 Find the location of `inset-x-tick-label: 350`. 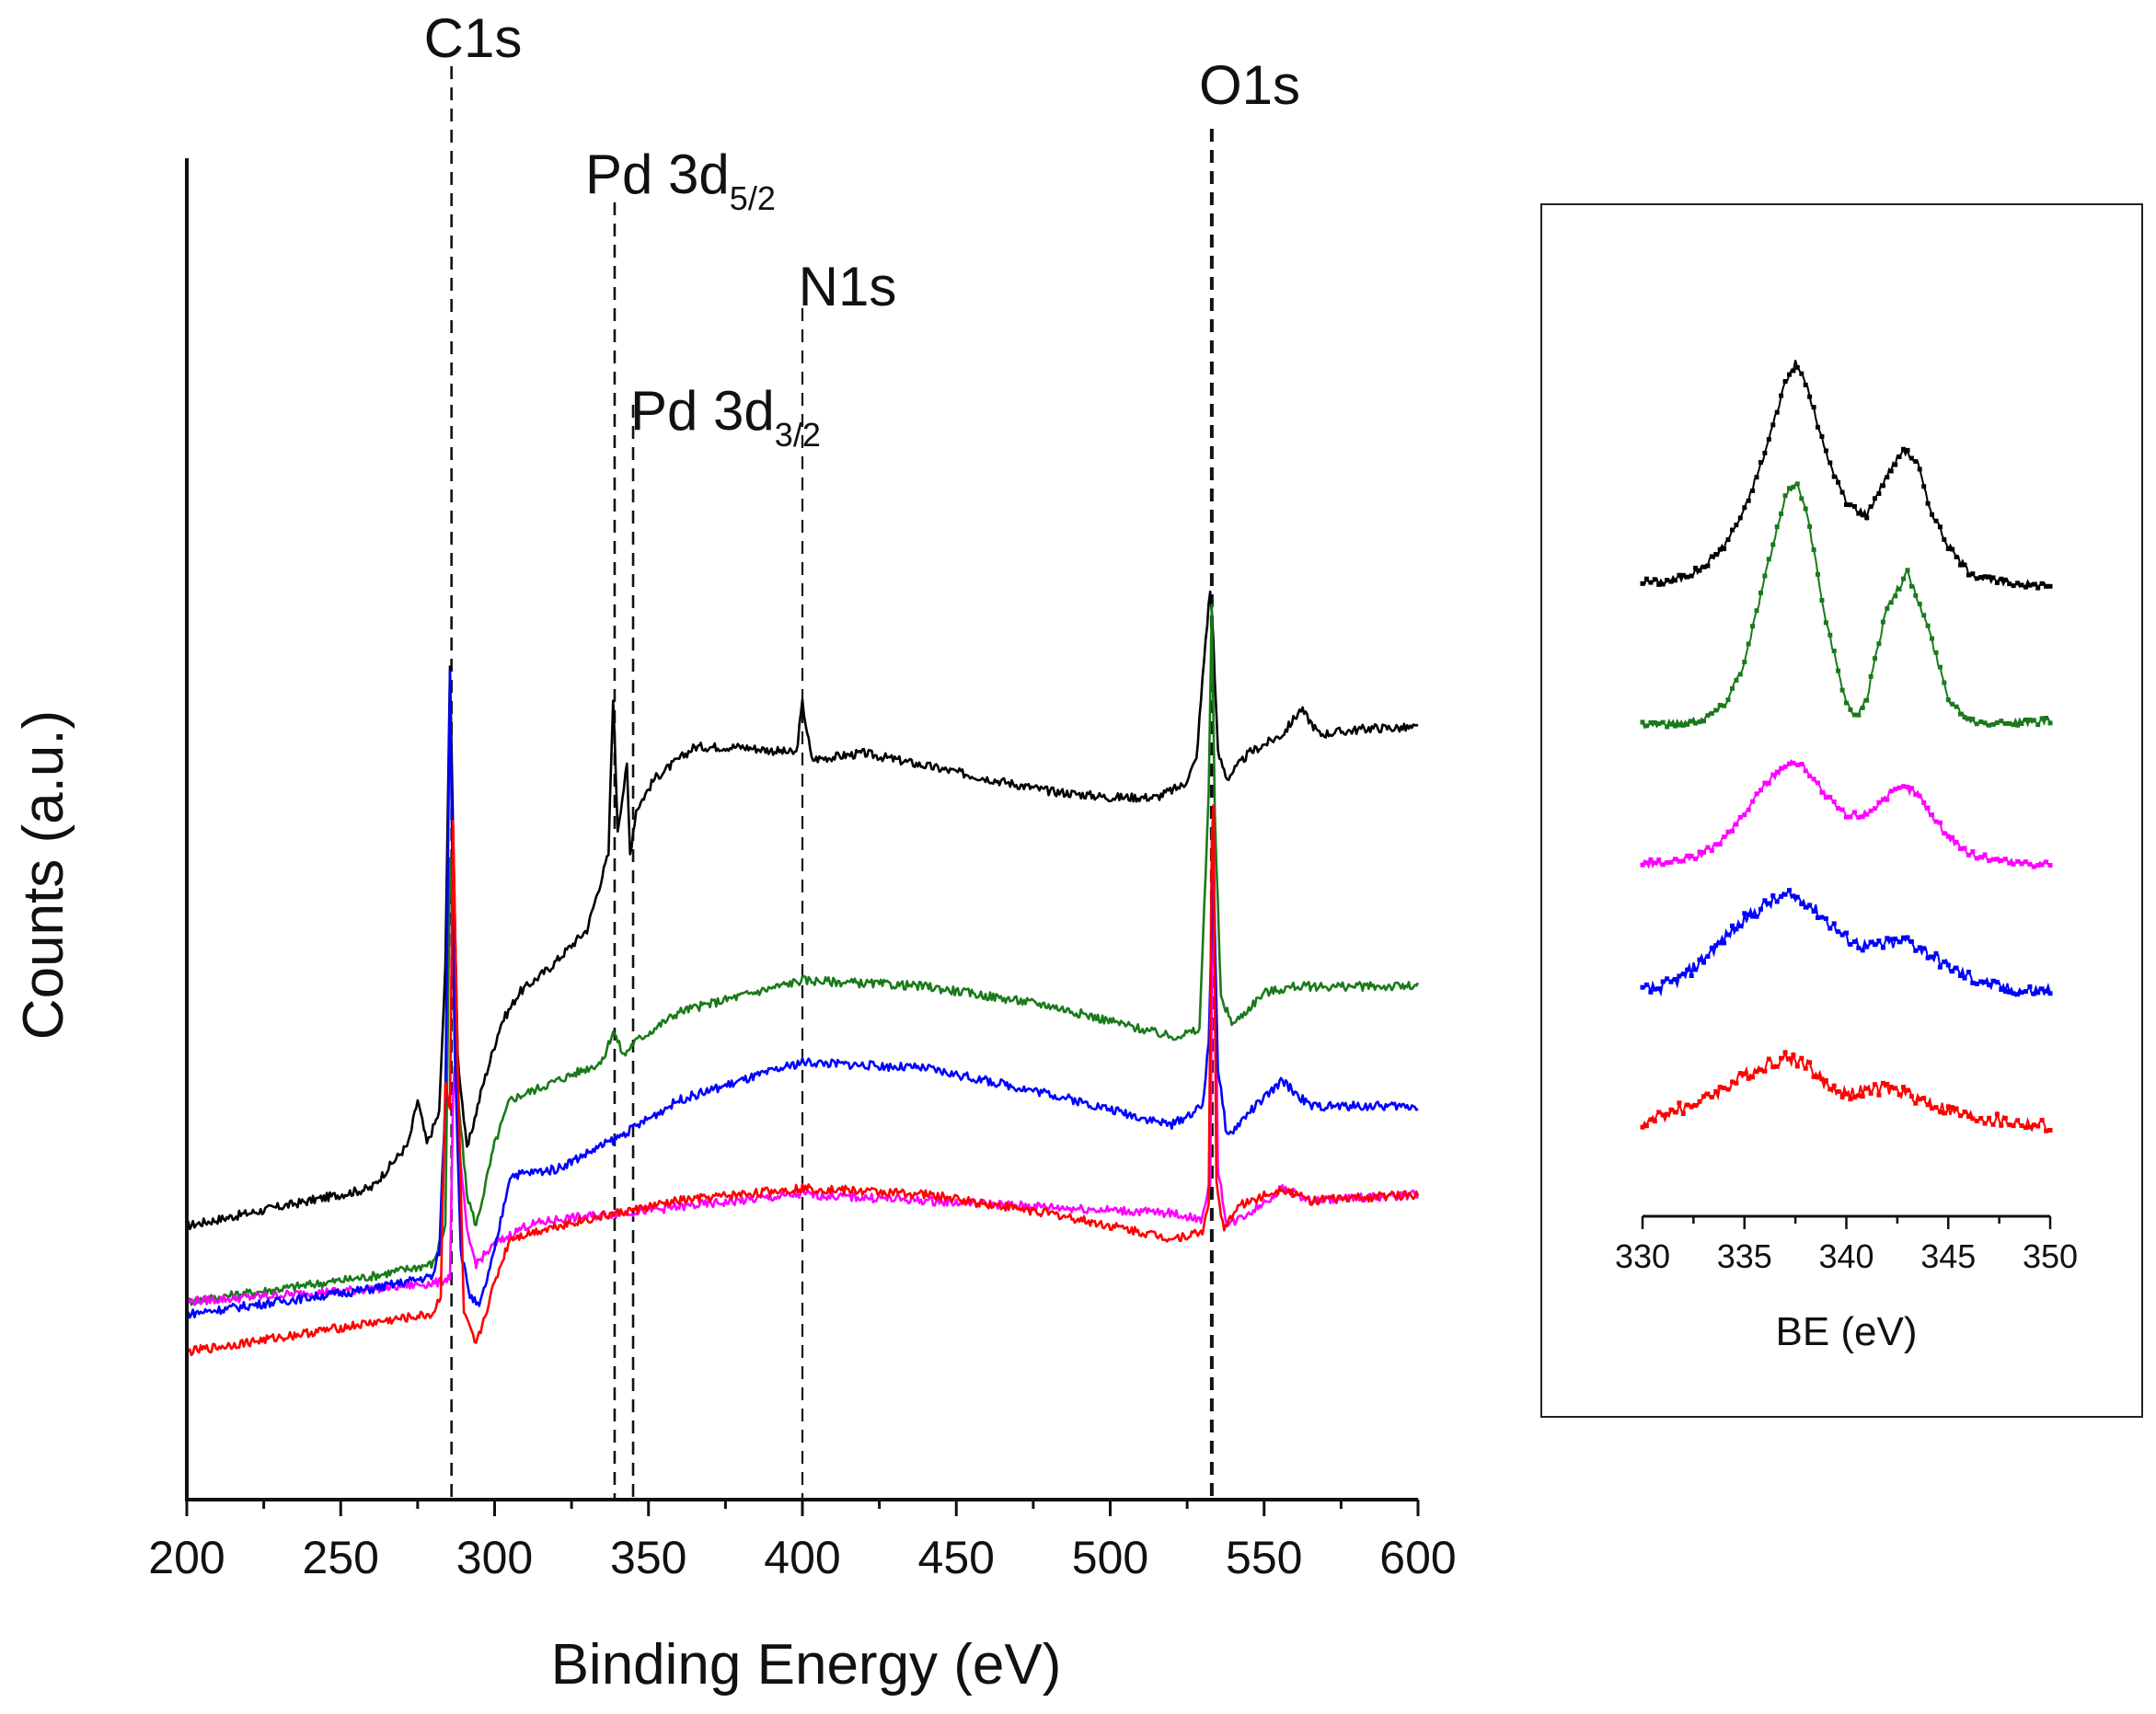

inset-x-tick-label: 350 is located at coordinates (2050, 1256).